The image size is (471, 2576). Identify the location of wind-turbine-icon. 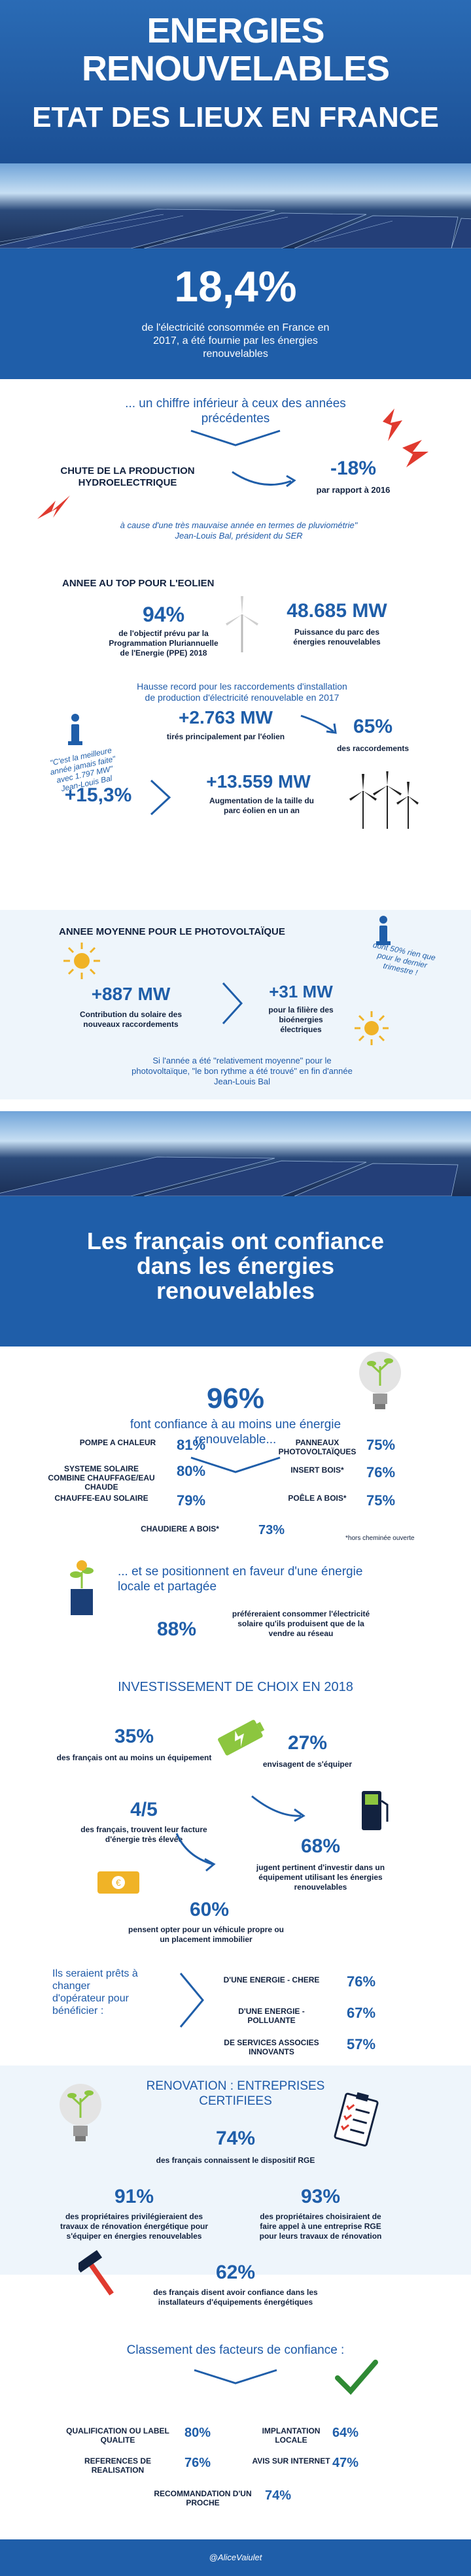
(242, 624).